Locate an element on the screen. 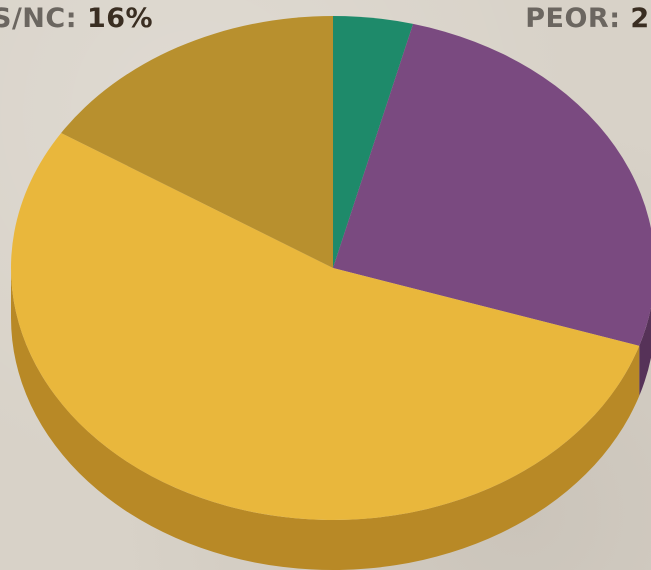 The width and height of the screenshot is (651, 570). label-peor-value: 26 is located at coordinates (640, 18).